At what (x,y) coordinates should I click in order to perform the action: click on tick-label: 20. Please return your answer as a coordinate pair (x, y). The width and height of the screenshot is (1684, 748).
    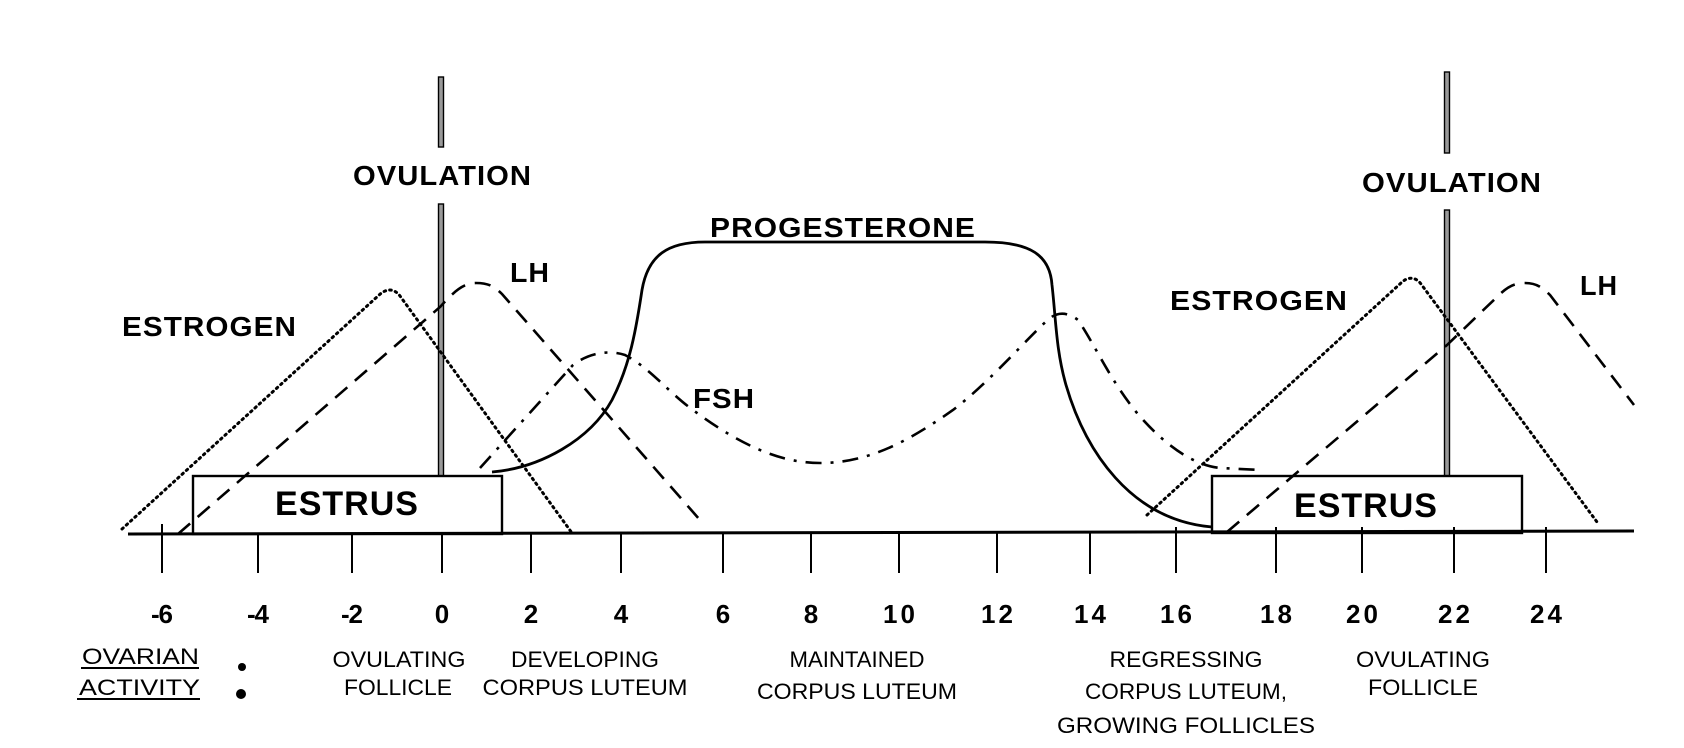
    Looking at the image, I should click on (1362, 614).